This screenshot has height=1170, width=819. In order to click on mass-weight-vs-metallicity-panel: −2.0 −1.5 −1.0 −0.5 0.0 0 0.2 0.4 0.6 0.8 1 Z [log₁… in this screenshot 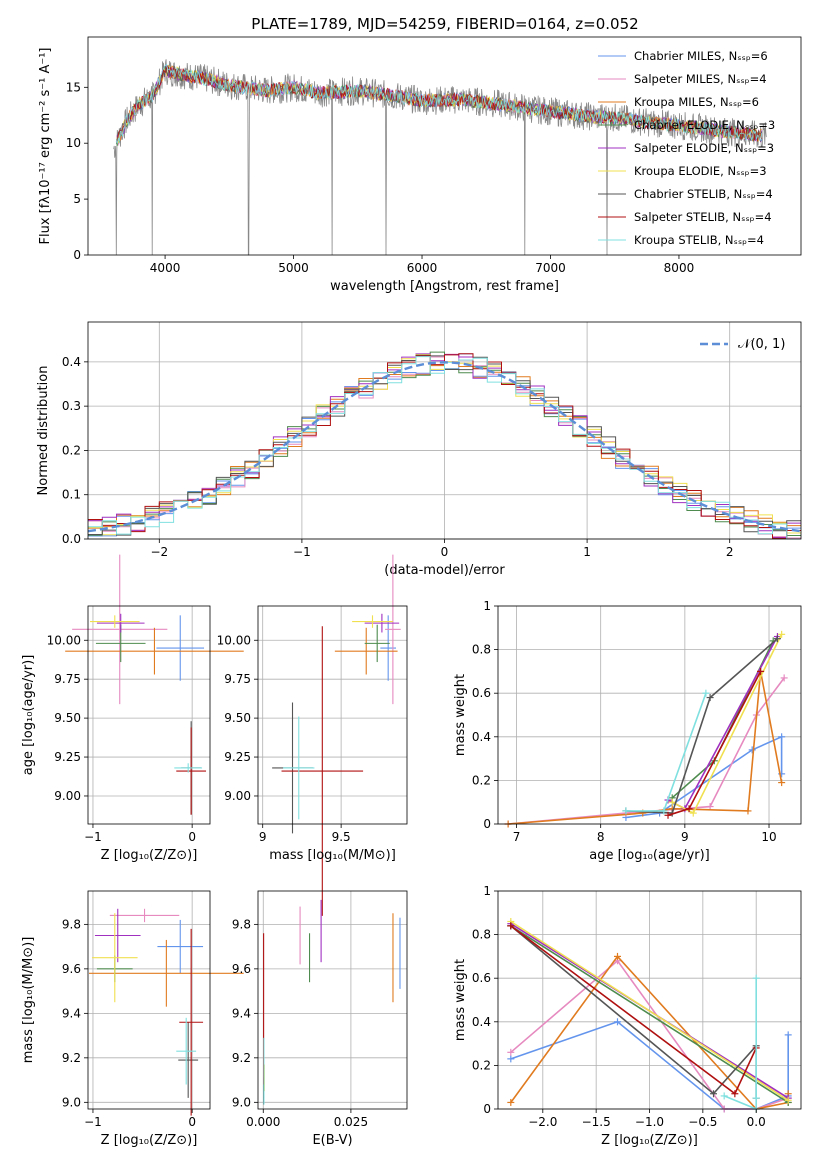, I will do `click(627, 1016)`.